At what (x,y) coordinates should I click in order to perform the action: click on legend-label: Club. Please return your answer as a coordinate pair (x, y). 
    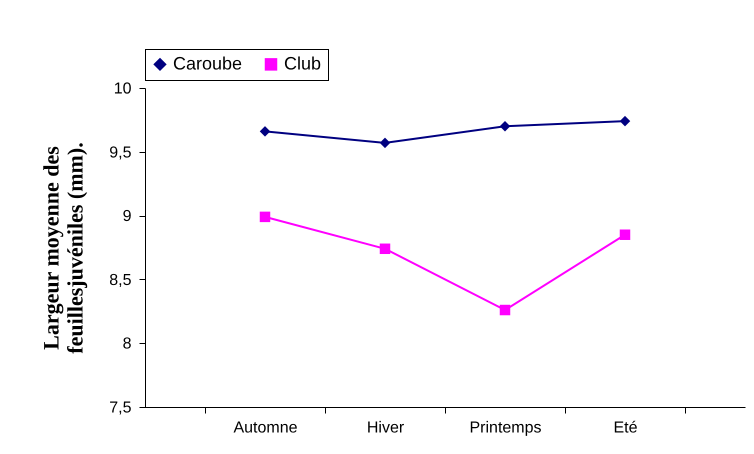
    Looking at the image, I should click on (303, 63).